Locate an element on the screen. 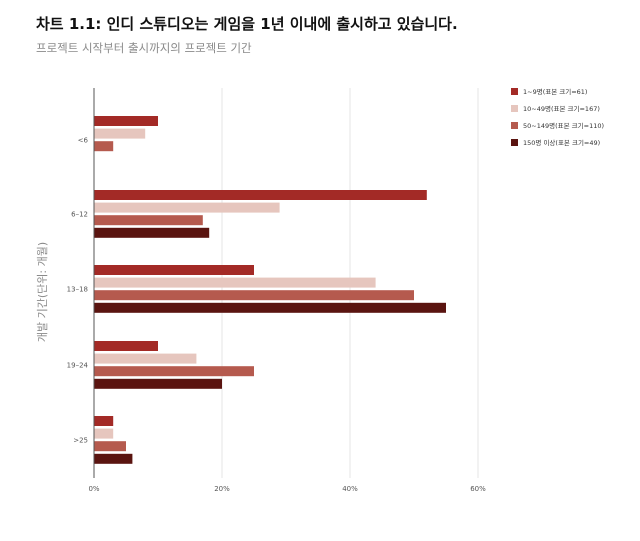  legend-item: 10~49명(표본 크기=167) is located at coordinates (555, 108).